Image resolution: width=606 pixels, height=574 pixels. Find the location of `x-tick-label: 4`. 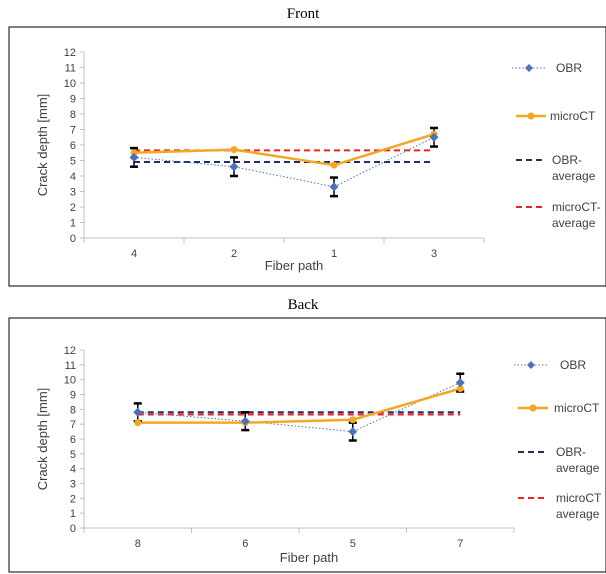

x-tick-label: 4 is located at coordinates (134, 254).